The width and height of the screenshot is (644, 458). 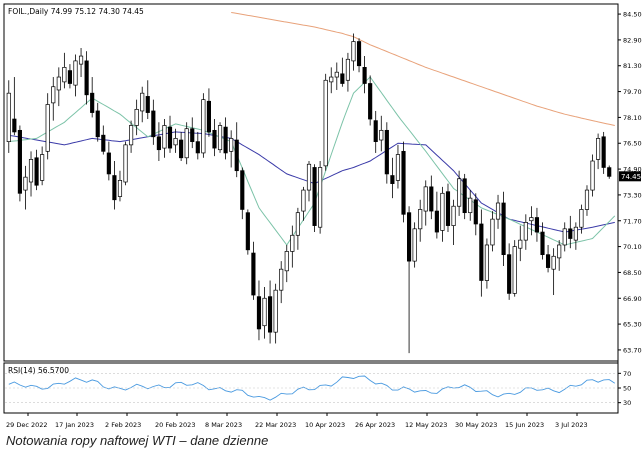 I want to click on price-tick-label: 84.50, so click(x=632, y=15).